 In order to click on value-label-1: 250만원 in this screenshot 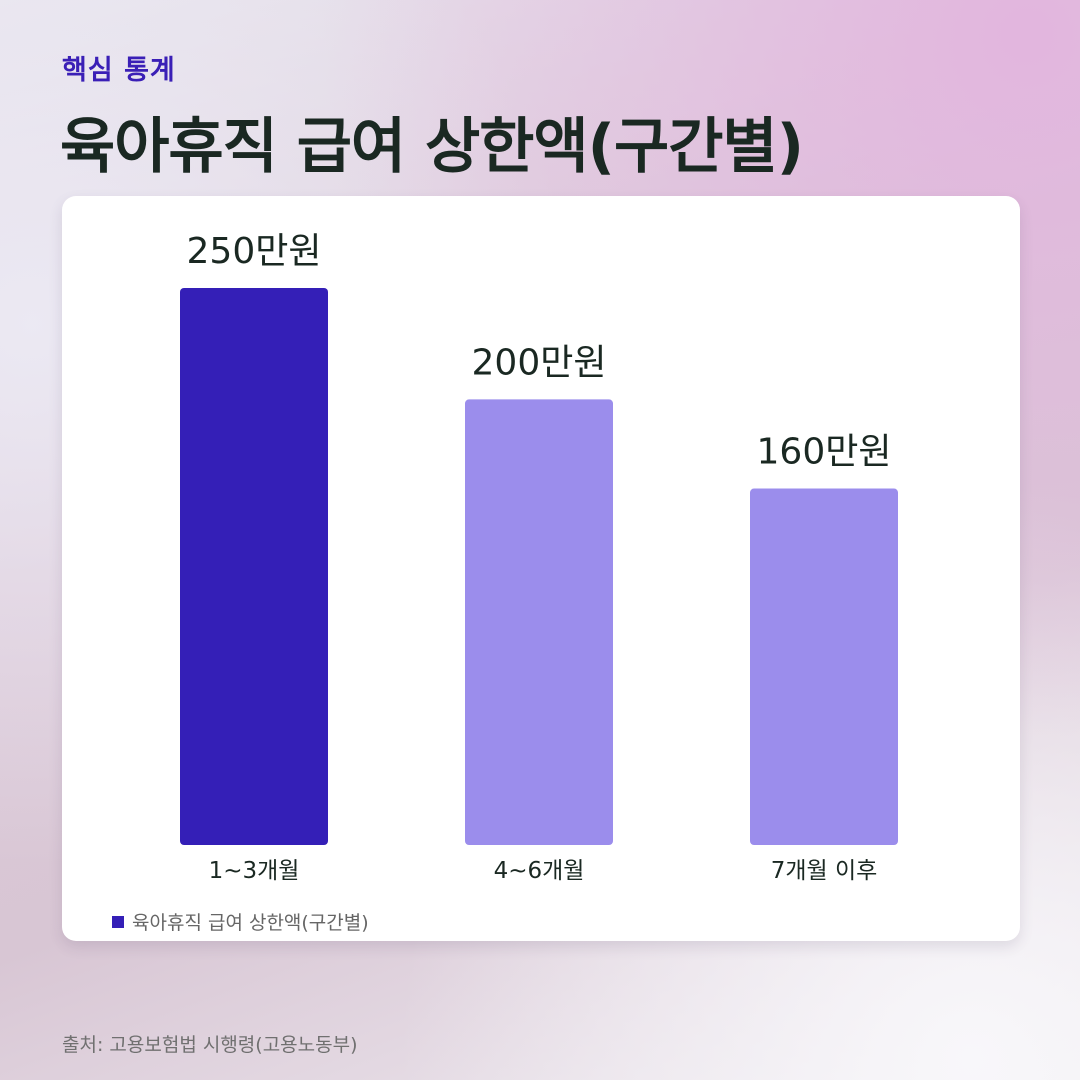, I will do `click(254, 251)`.